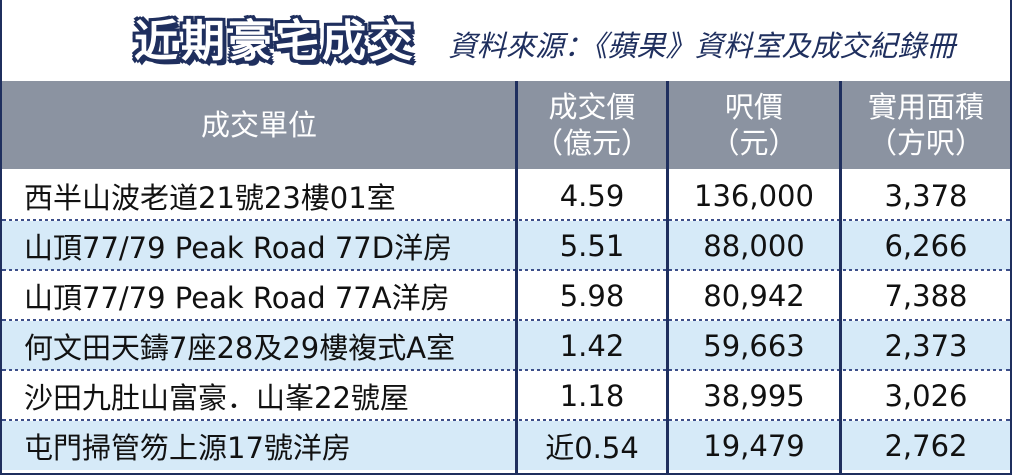 Image resolution: width=1012 pixels, height=475 pixels. Describe the element at coordinates (592, 195) in the screenshot. I see `cell-price: 4.59` at that location.